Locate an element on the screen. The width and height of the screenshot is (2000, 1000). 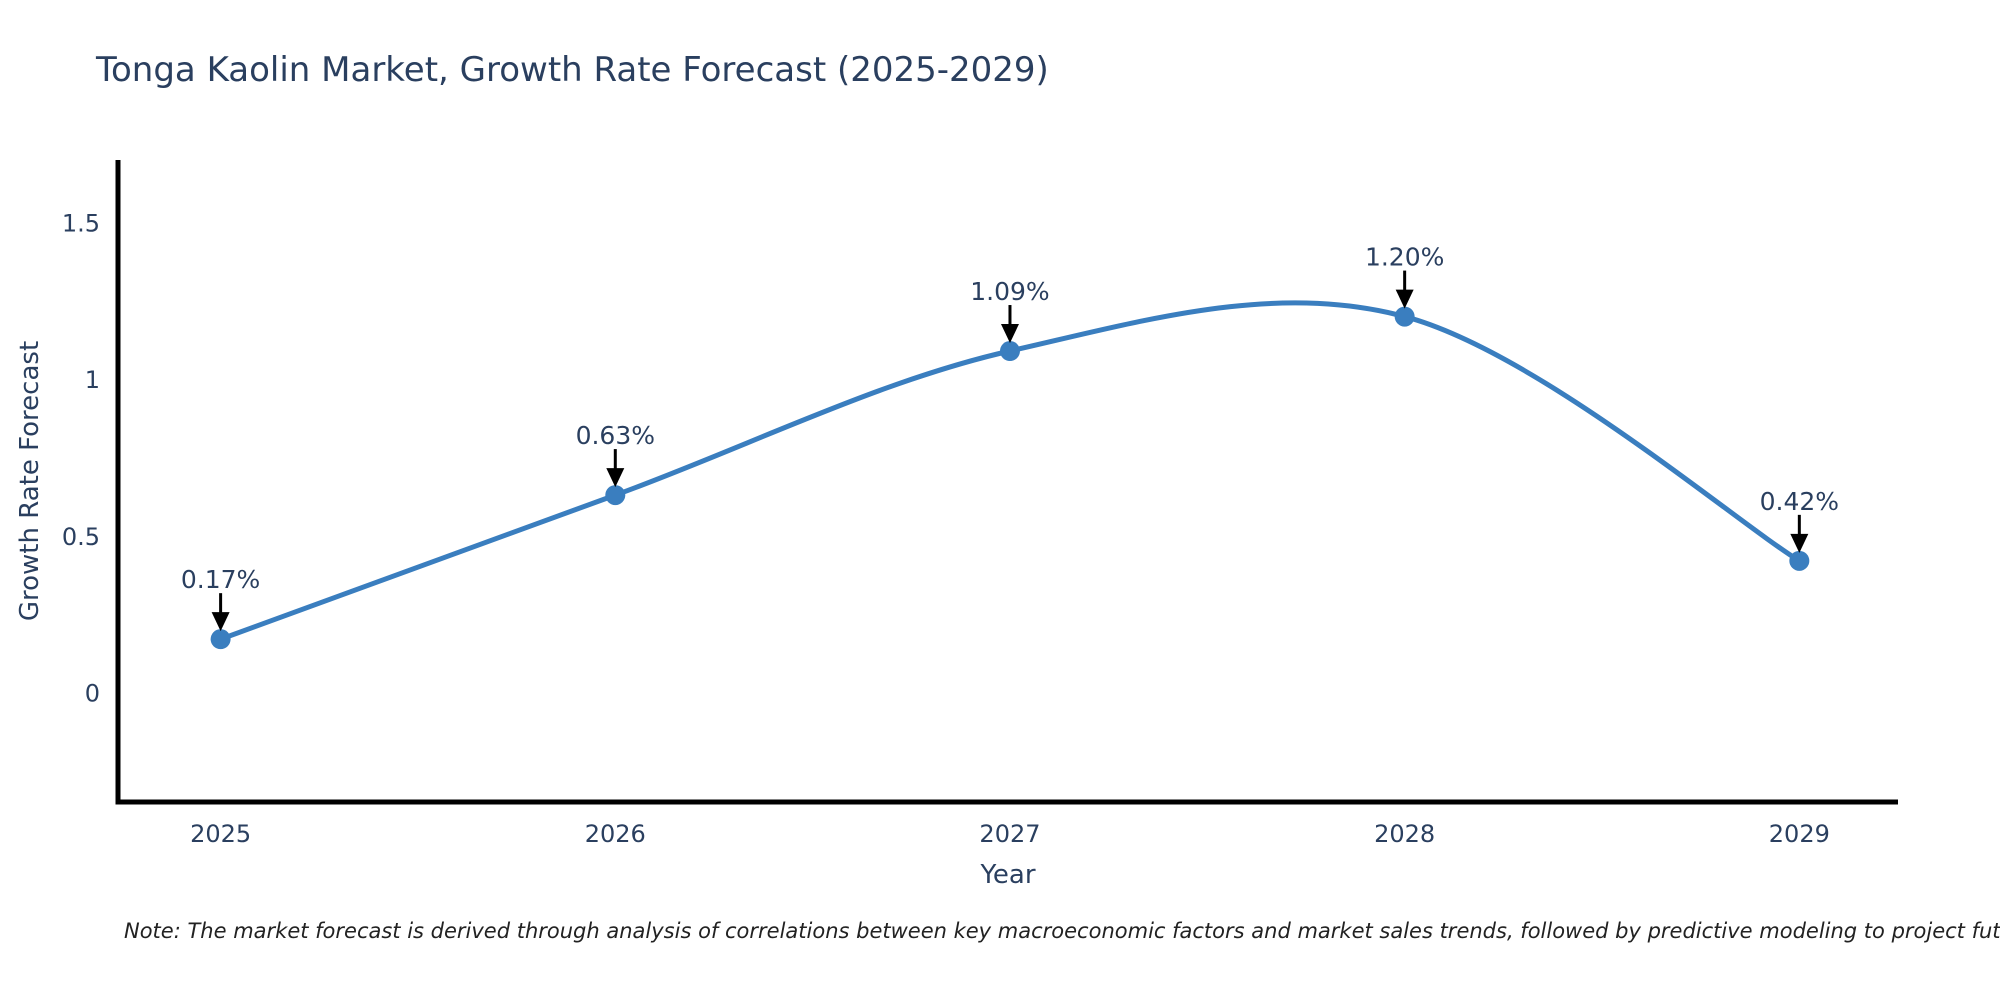
data-point-marker-2025 is located at coordinates (220, 639).